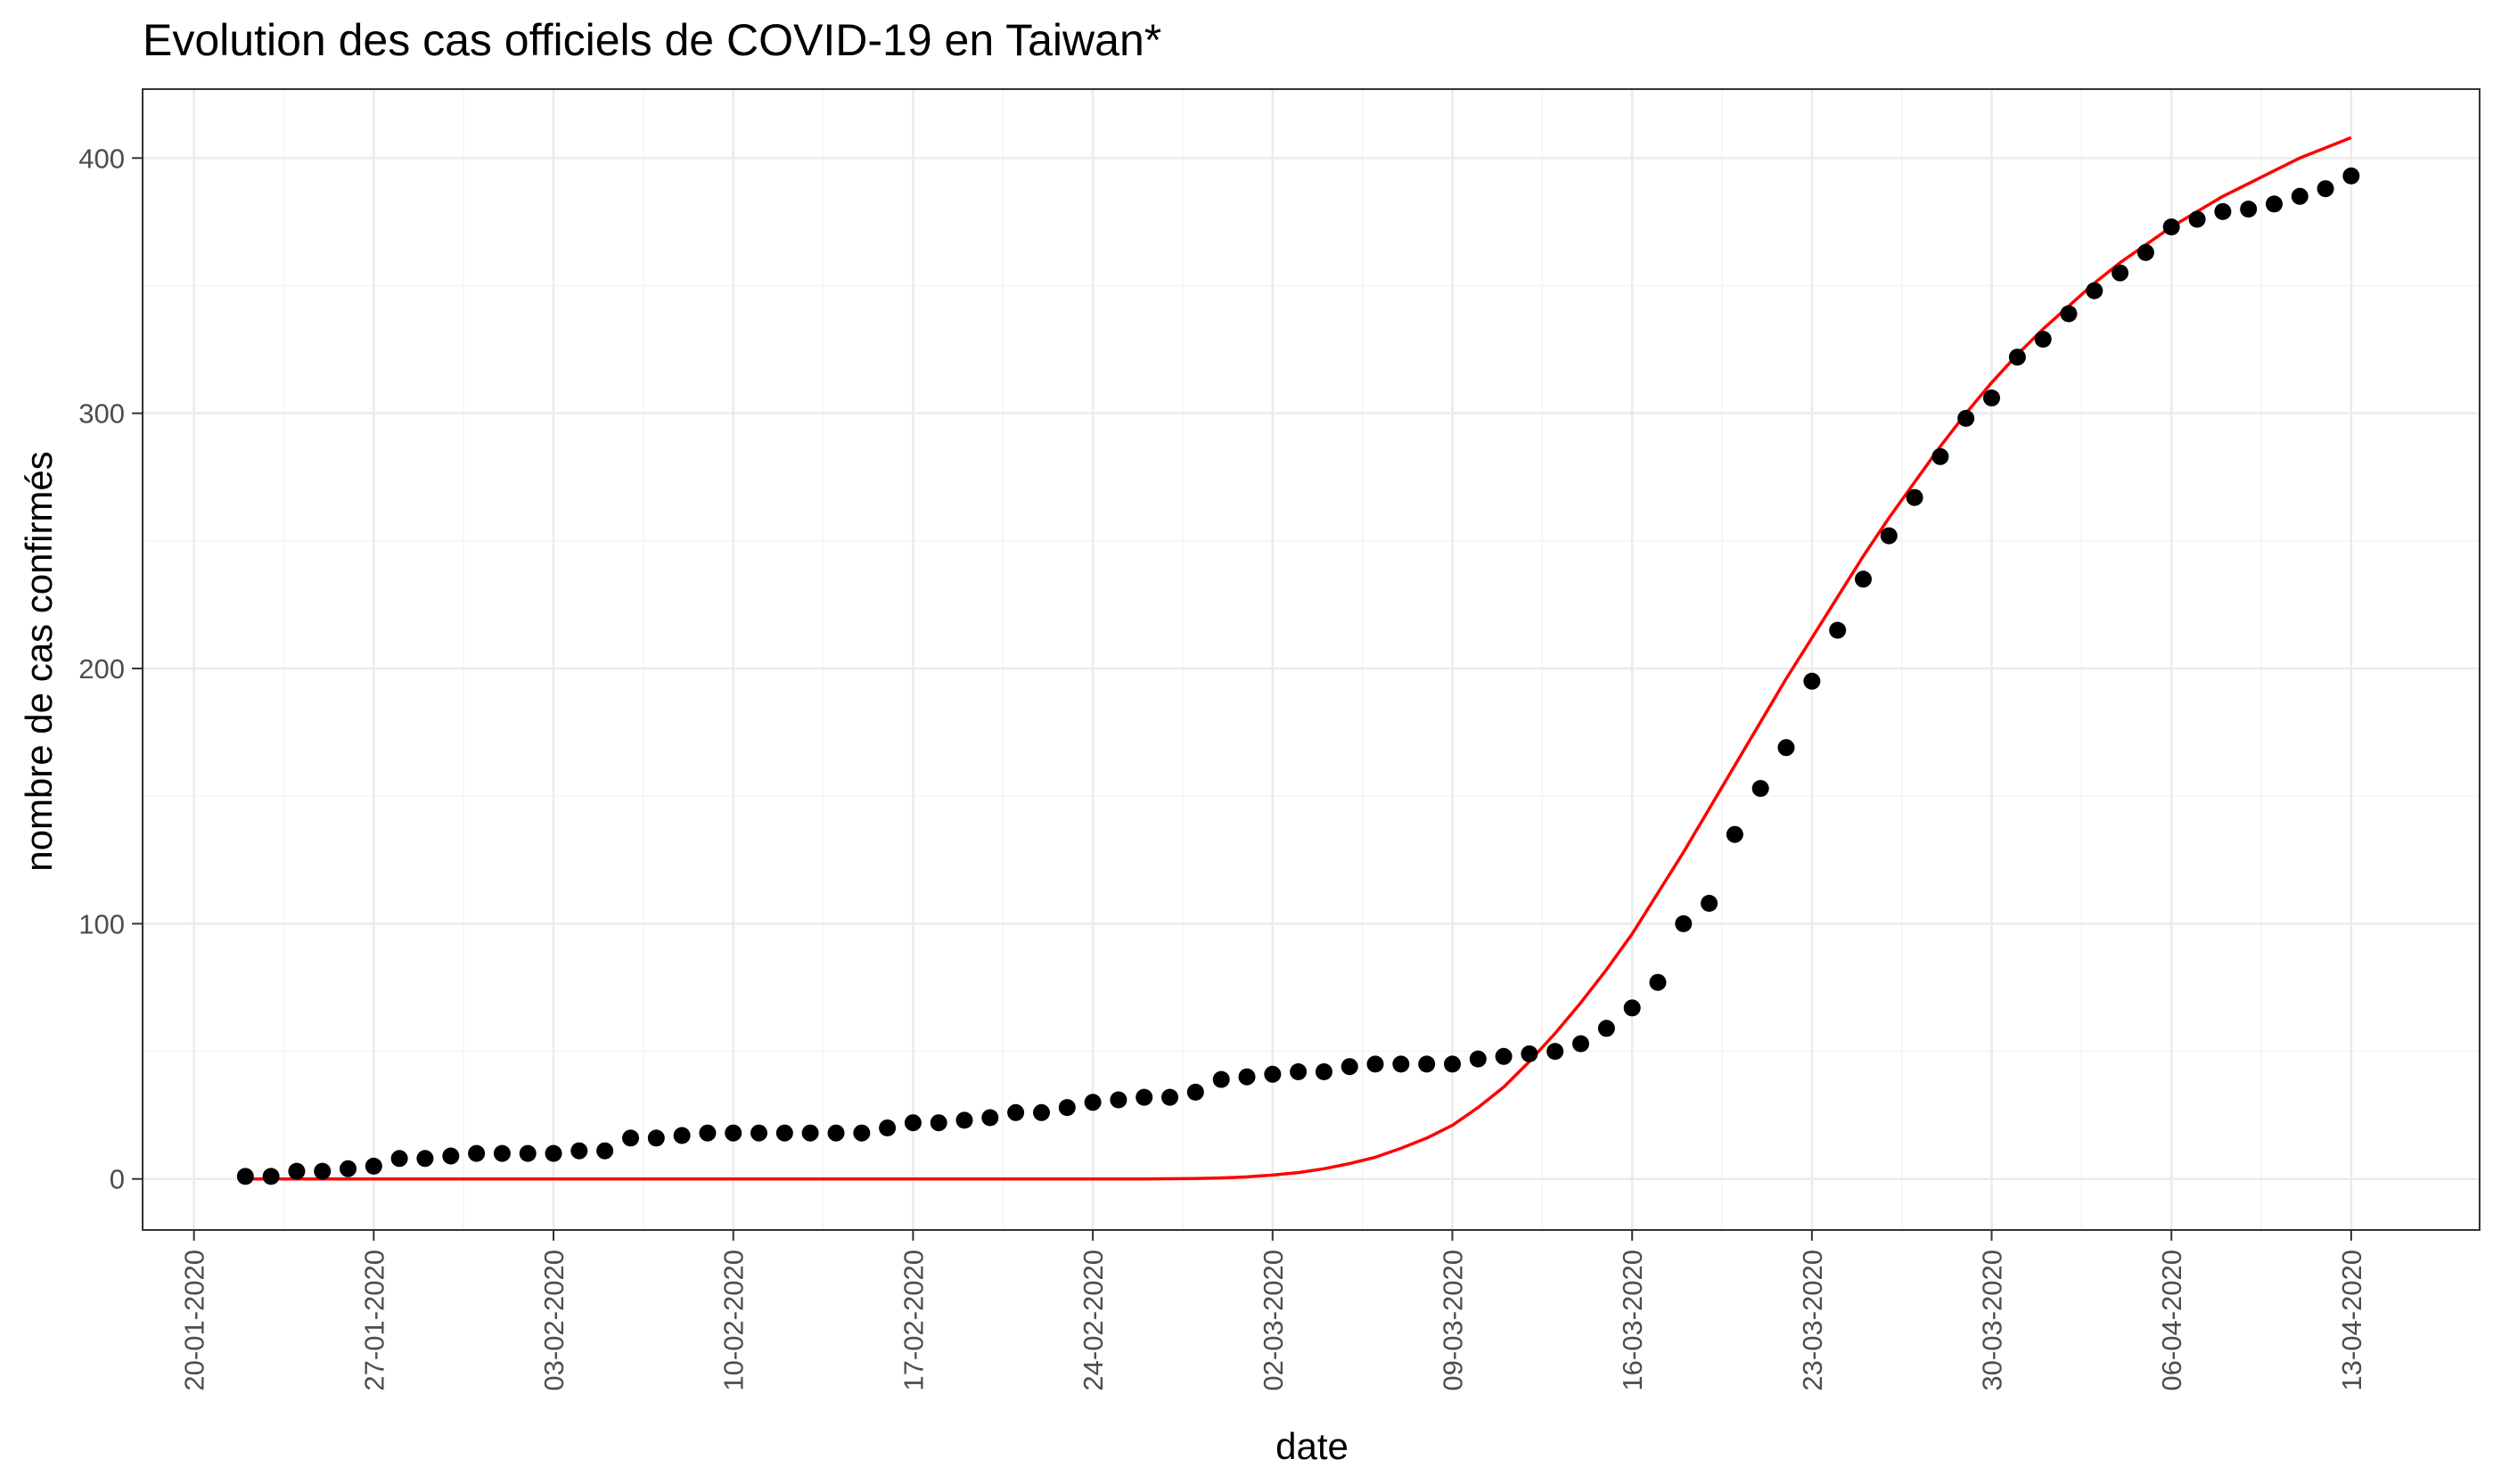  Describe the element at coordinates (101, 414) in the screenshot. I see `y-tick-label: 300` at that location.